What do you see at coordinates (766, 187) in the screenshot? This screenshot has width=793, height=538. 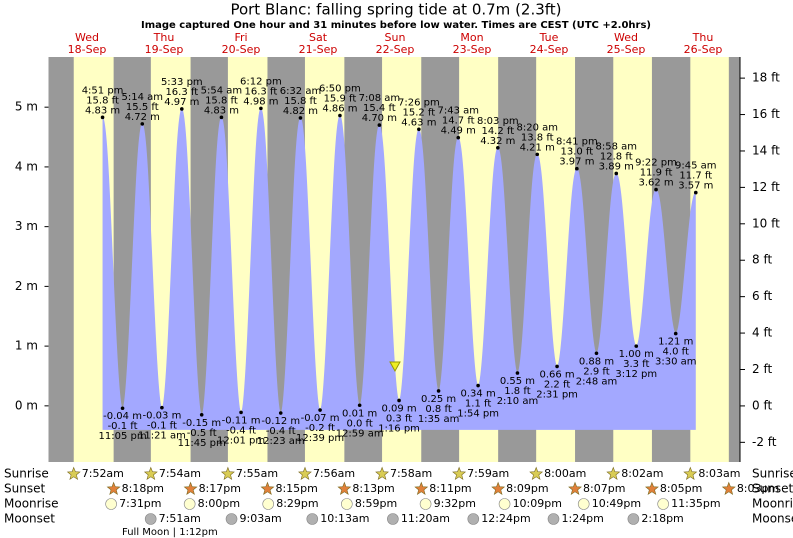 I see `y2-tick-label: 12 ft` at bounding box center [766, 187].